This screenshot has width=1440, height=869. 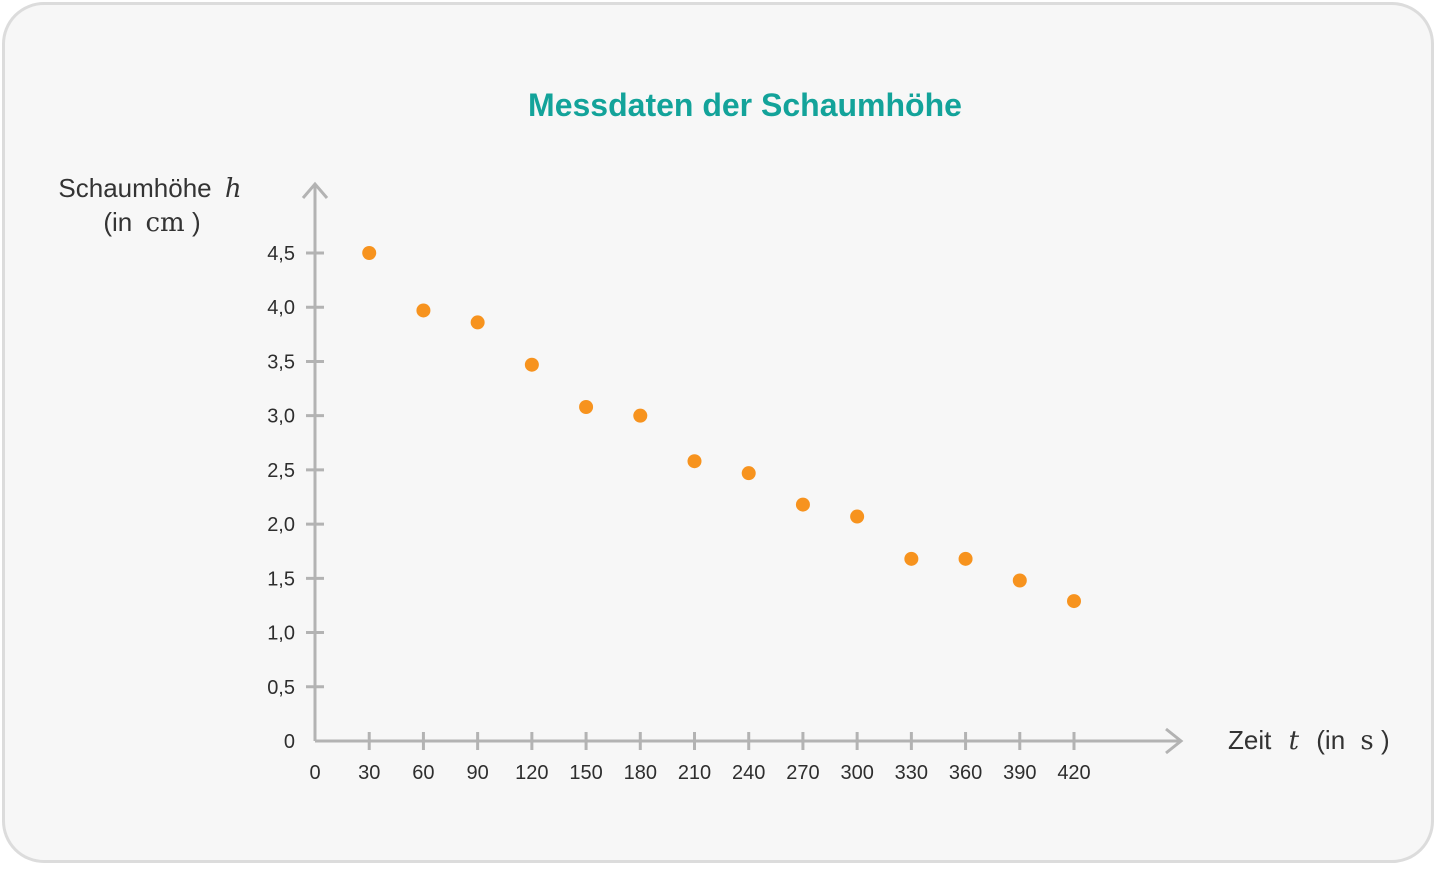 I want to click on x-axis-unit: s, so click(x=1366, y=741).